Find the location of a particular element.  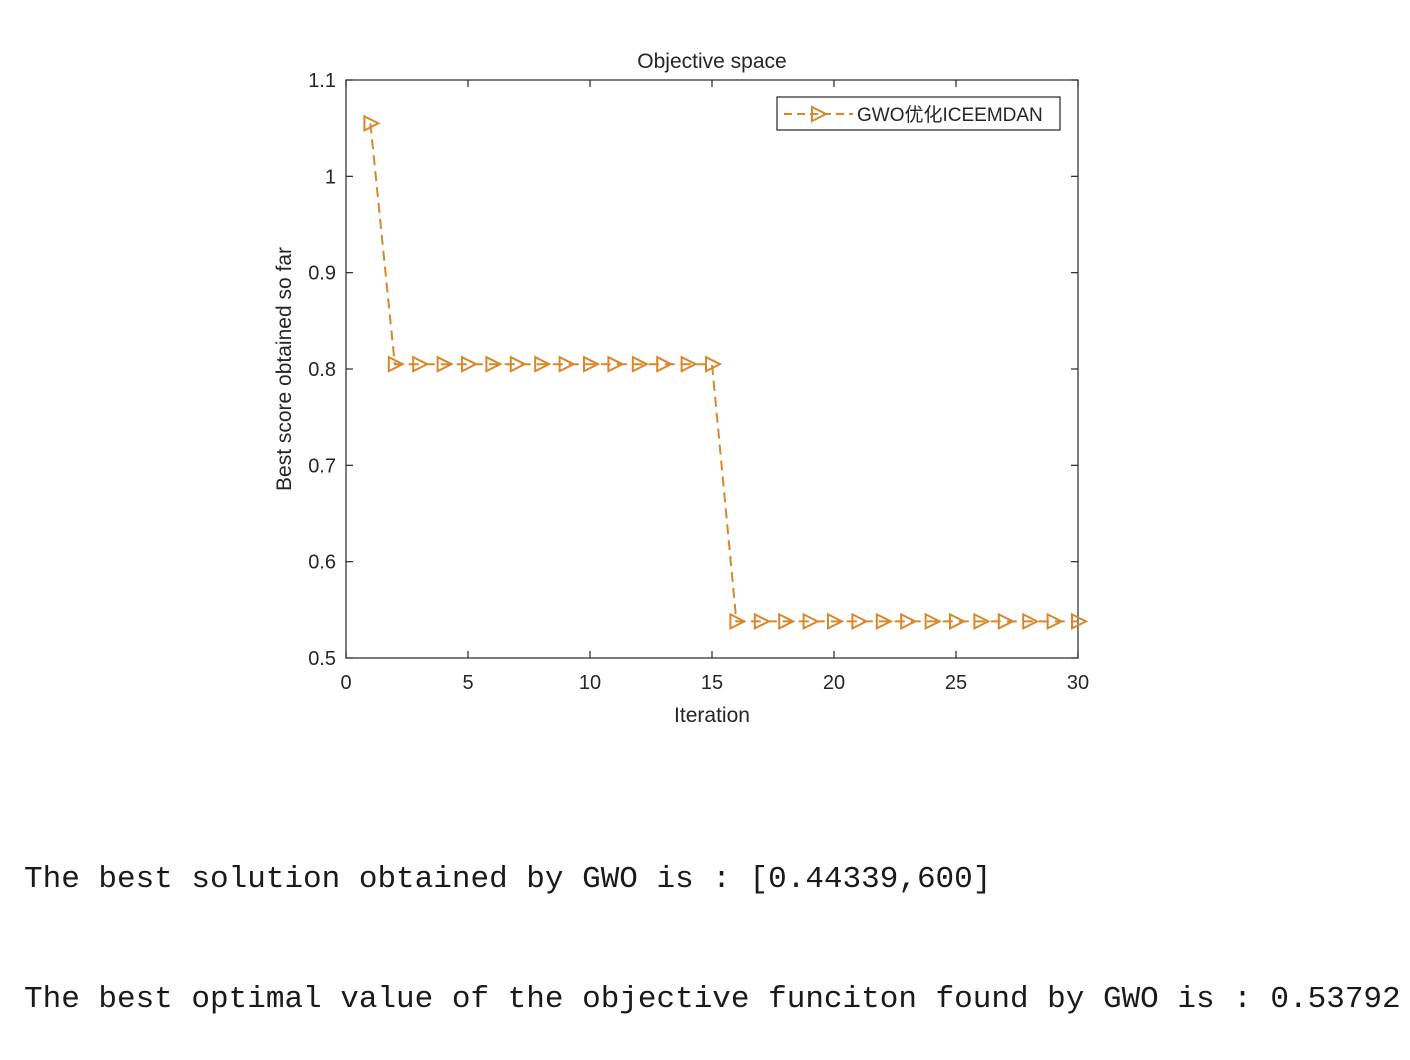

legend: GWO优化ICEEMDAN is located at coordinates (918, 113).